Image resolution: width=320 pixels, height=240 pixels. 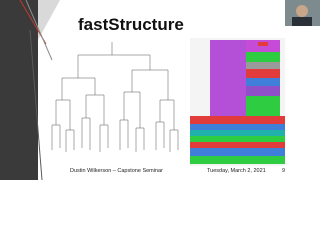 I want to click on side-accent, so click(x=49, y=20).